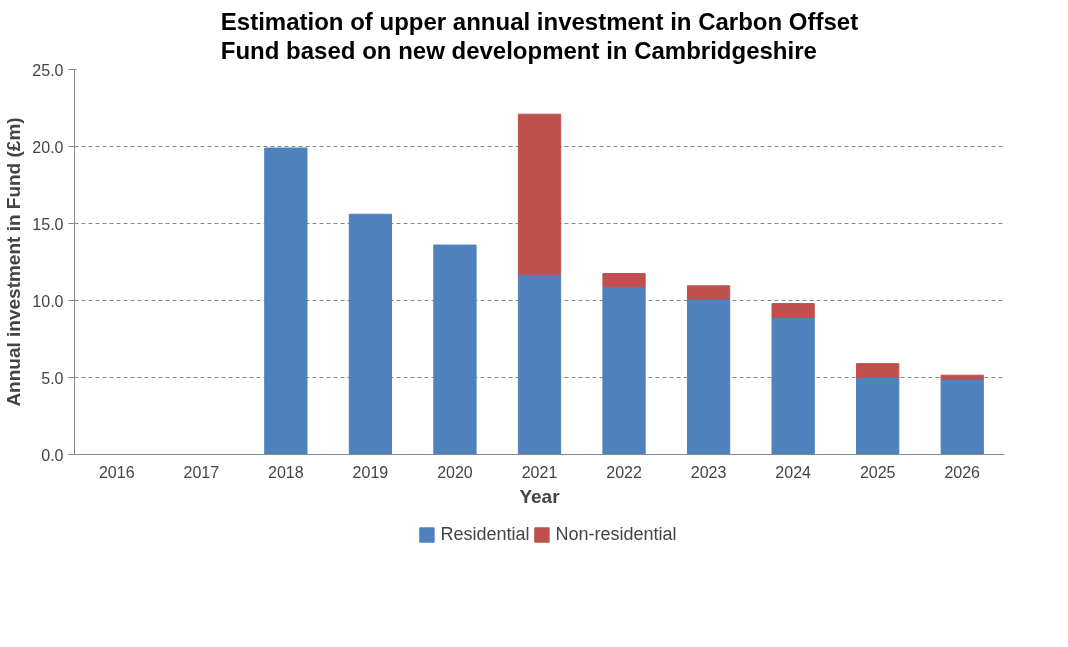 The width and height of the screenshot is (1068, 647). Describe the element at coordinates (52, 378) in the screenshot. I see `y-tick-label: 5.0` at that location.